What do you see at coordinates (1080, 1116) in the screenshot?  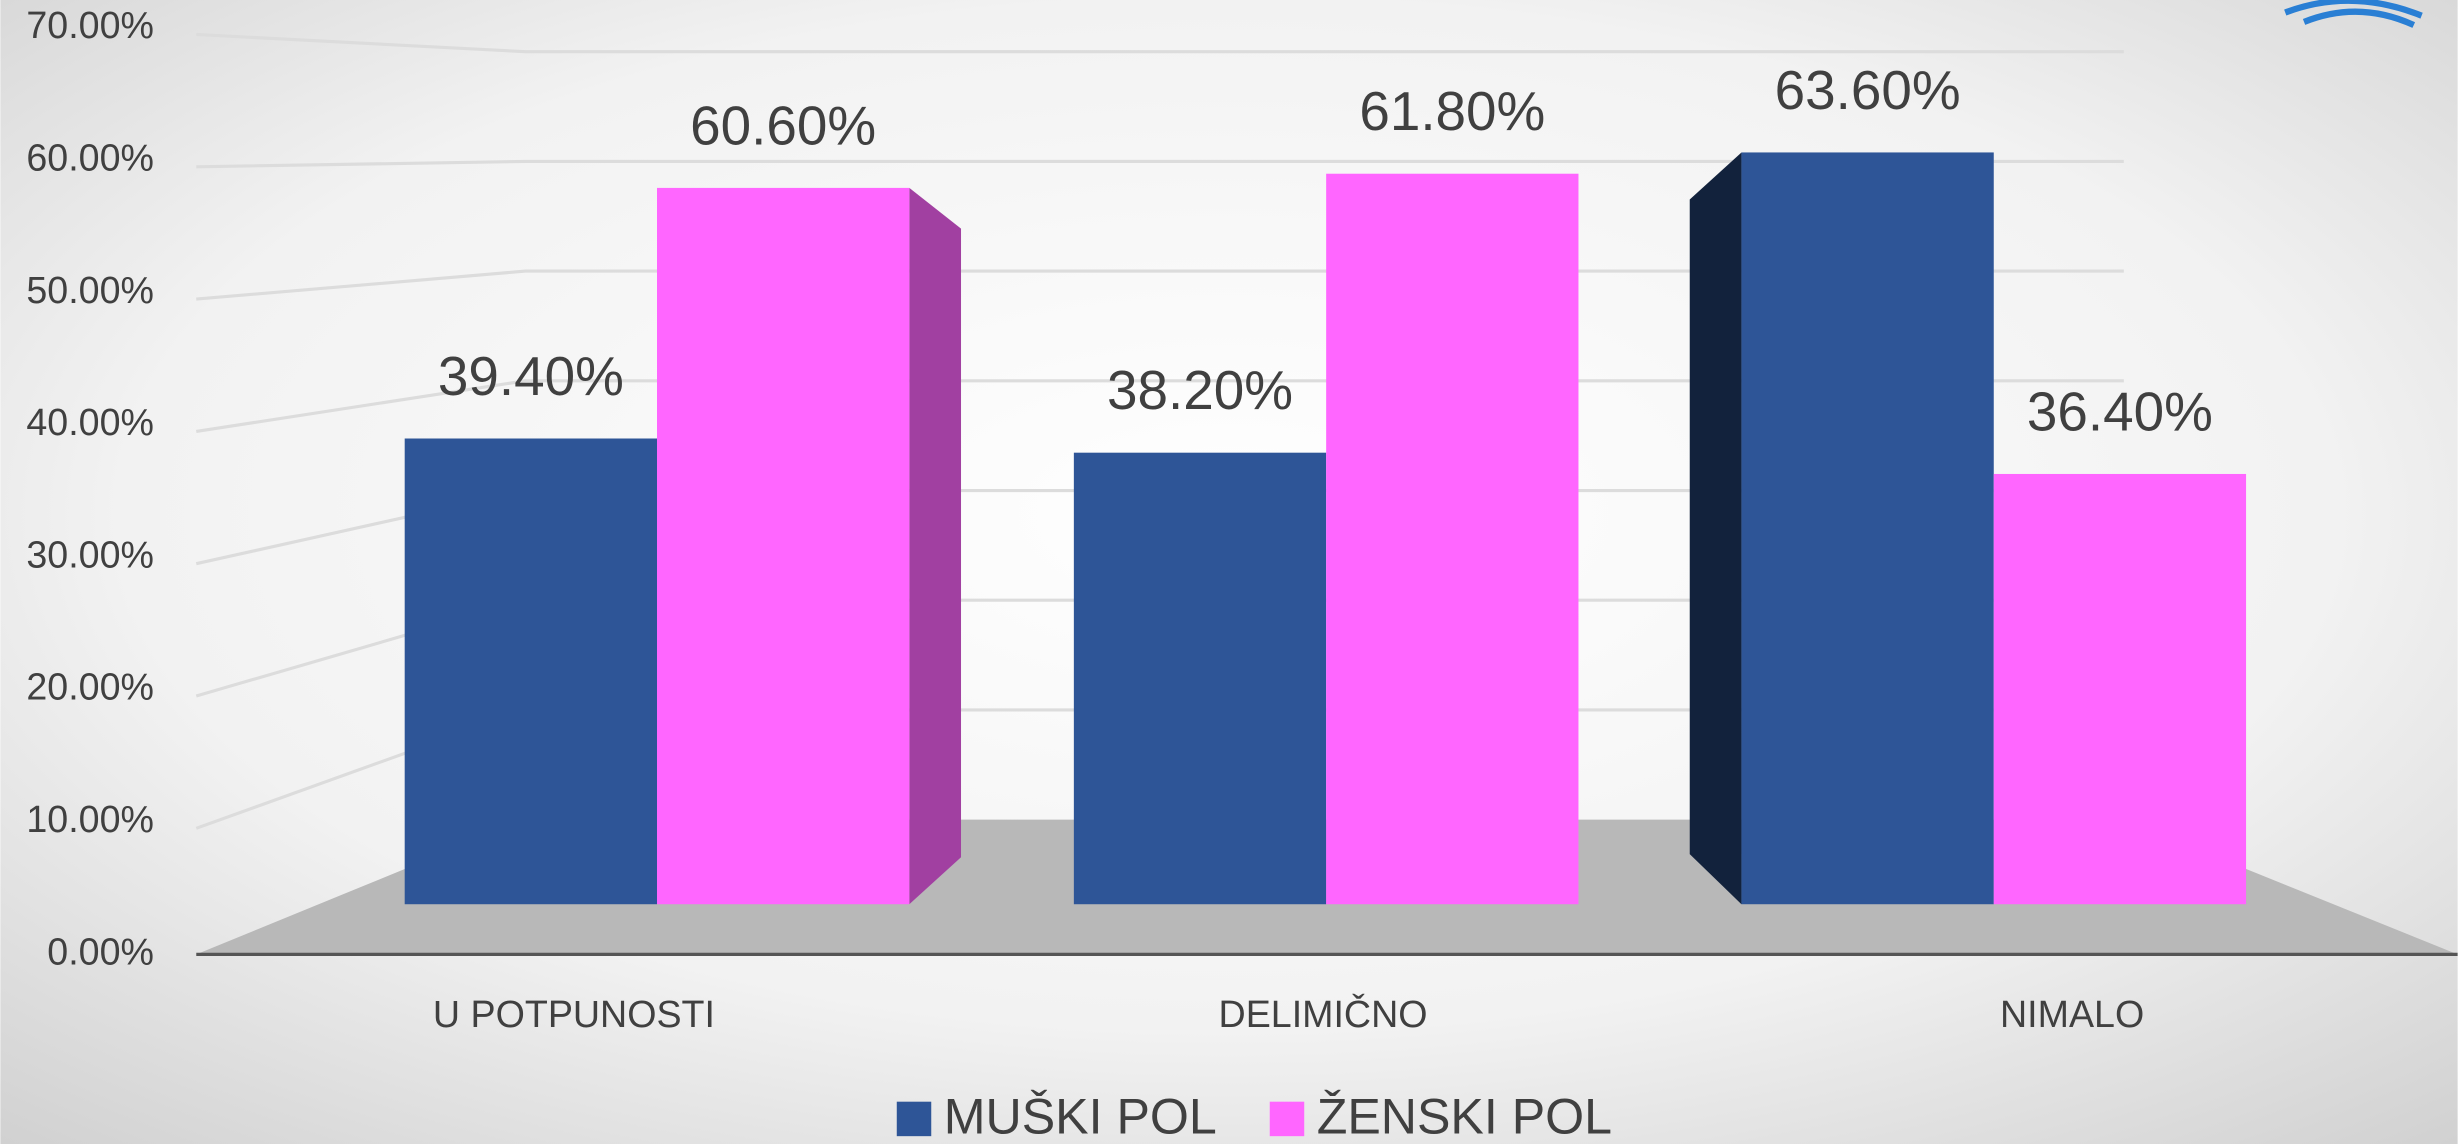 I see `legend-label: MUŠKI POL` at bounding box center [1080, 1116].